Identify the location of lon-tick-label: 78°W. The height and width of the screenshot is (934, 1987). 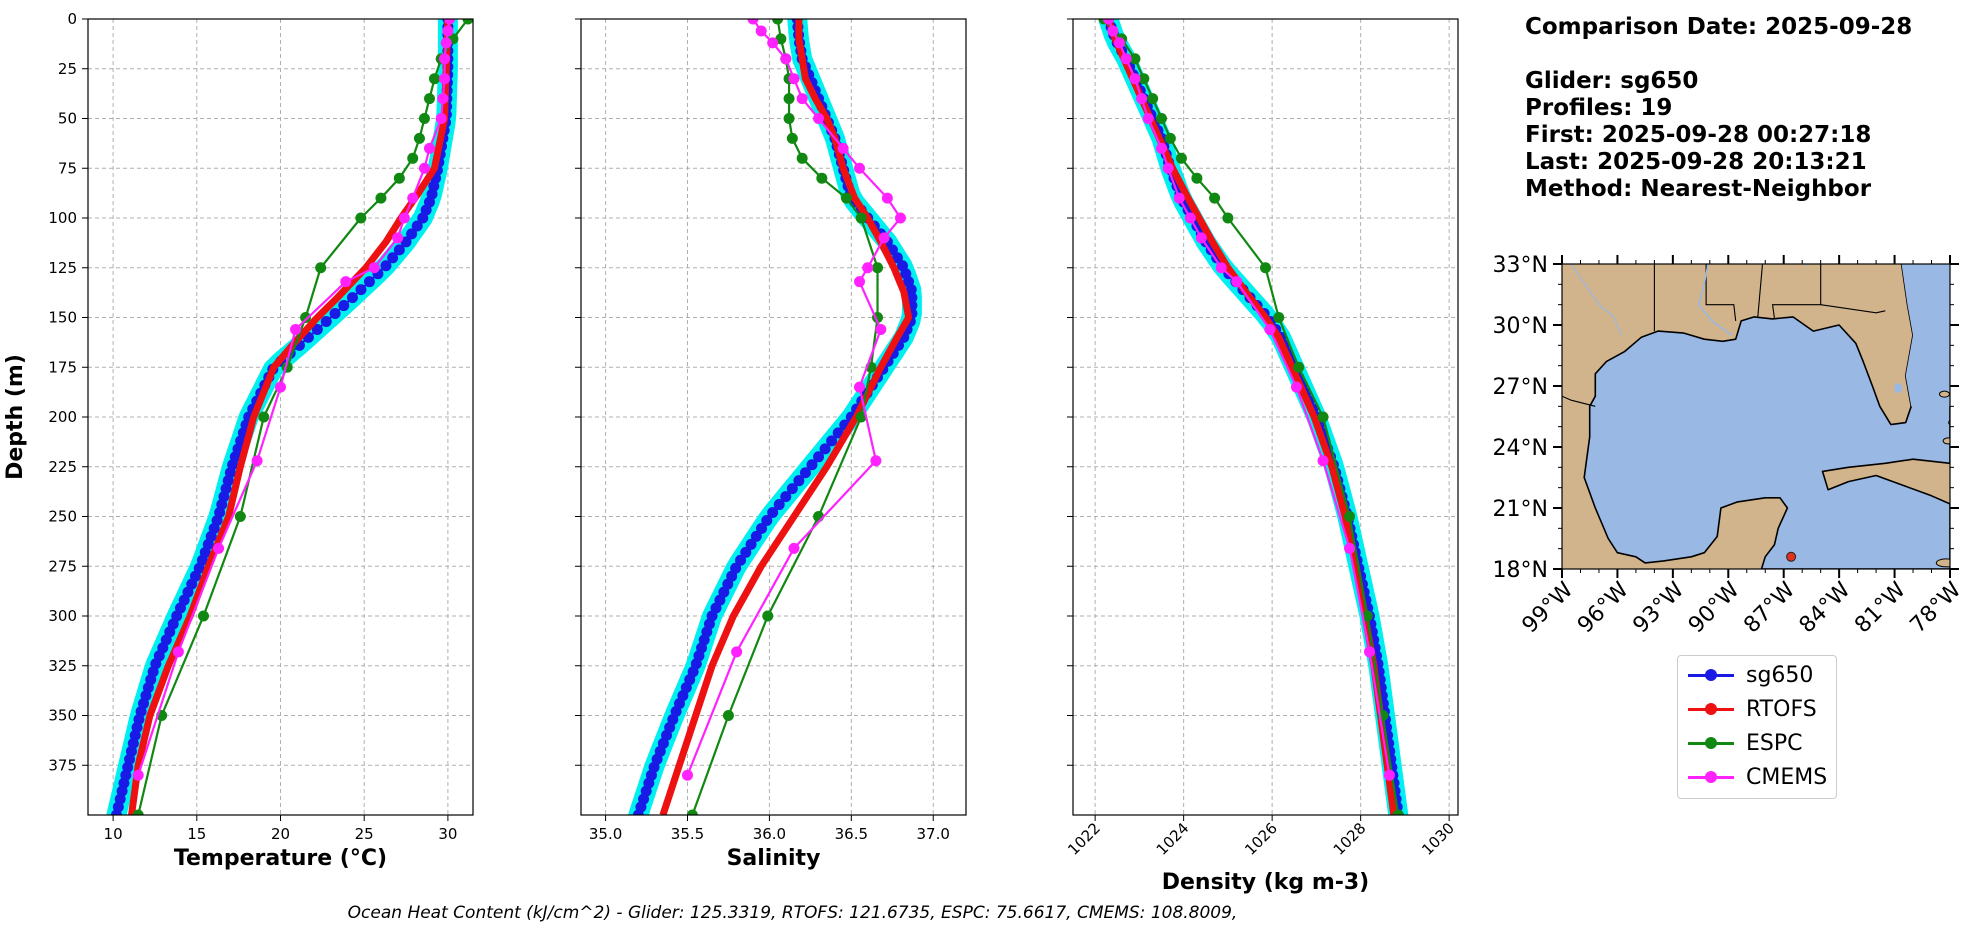
(1936, 607).